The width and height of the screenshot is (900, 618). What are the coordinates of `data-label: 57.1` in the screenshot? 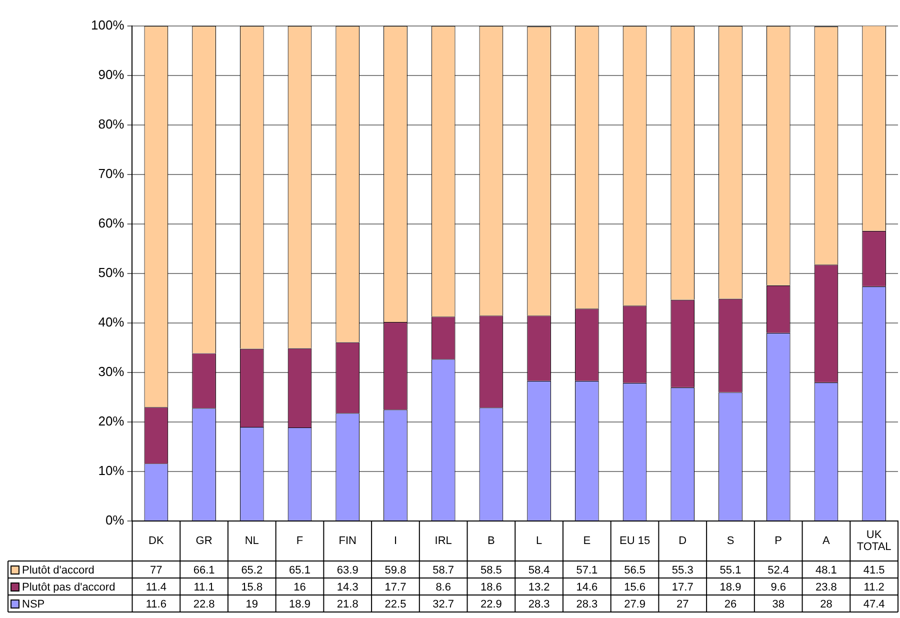 It's located at (587, 570).